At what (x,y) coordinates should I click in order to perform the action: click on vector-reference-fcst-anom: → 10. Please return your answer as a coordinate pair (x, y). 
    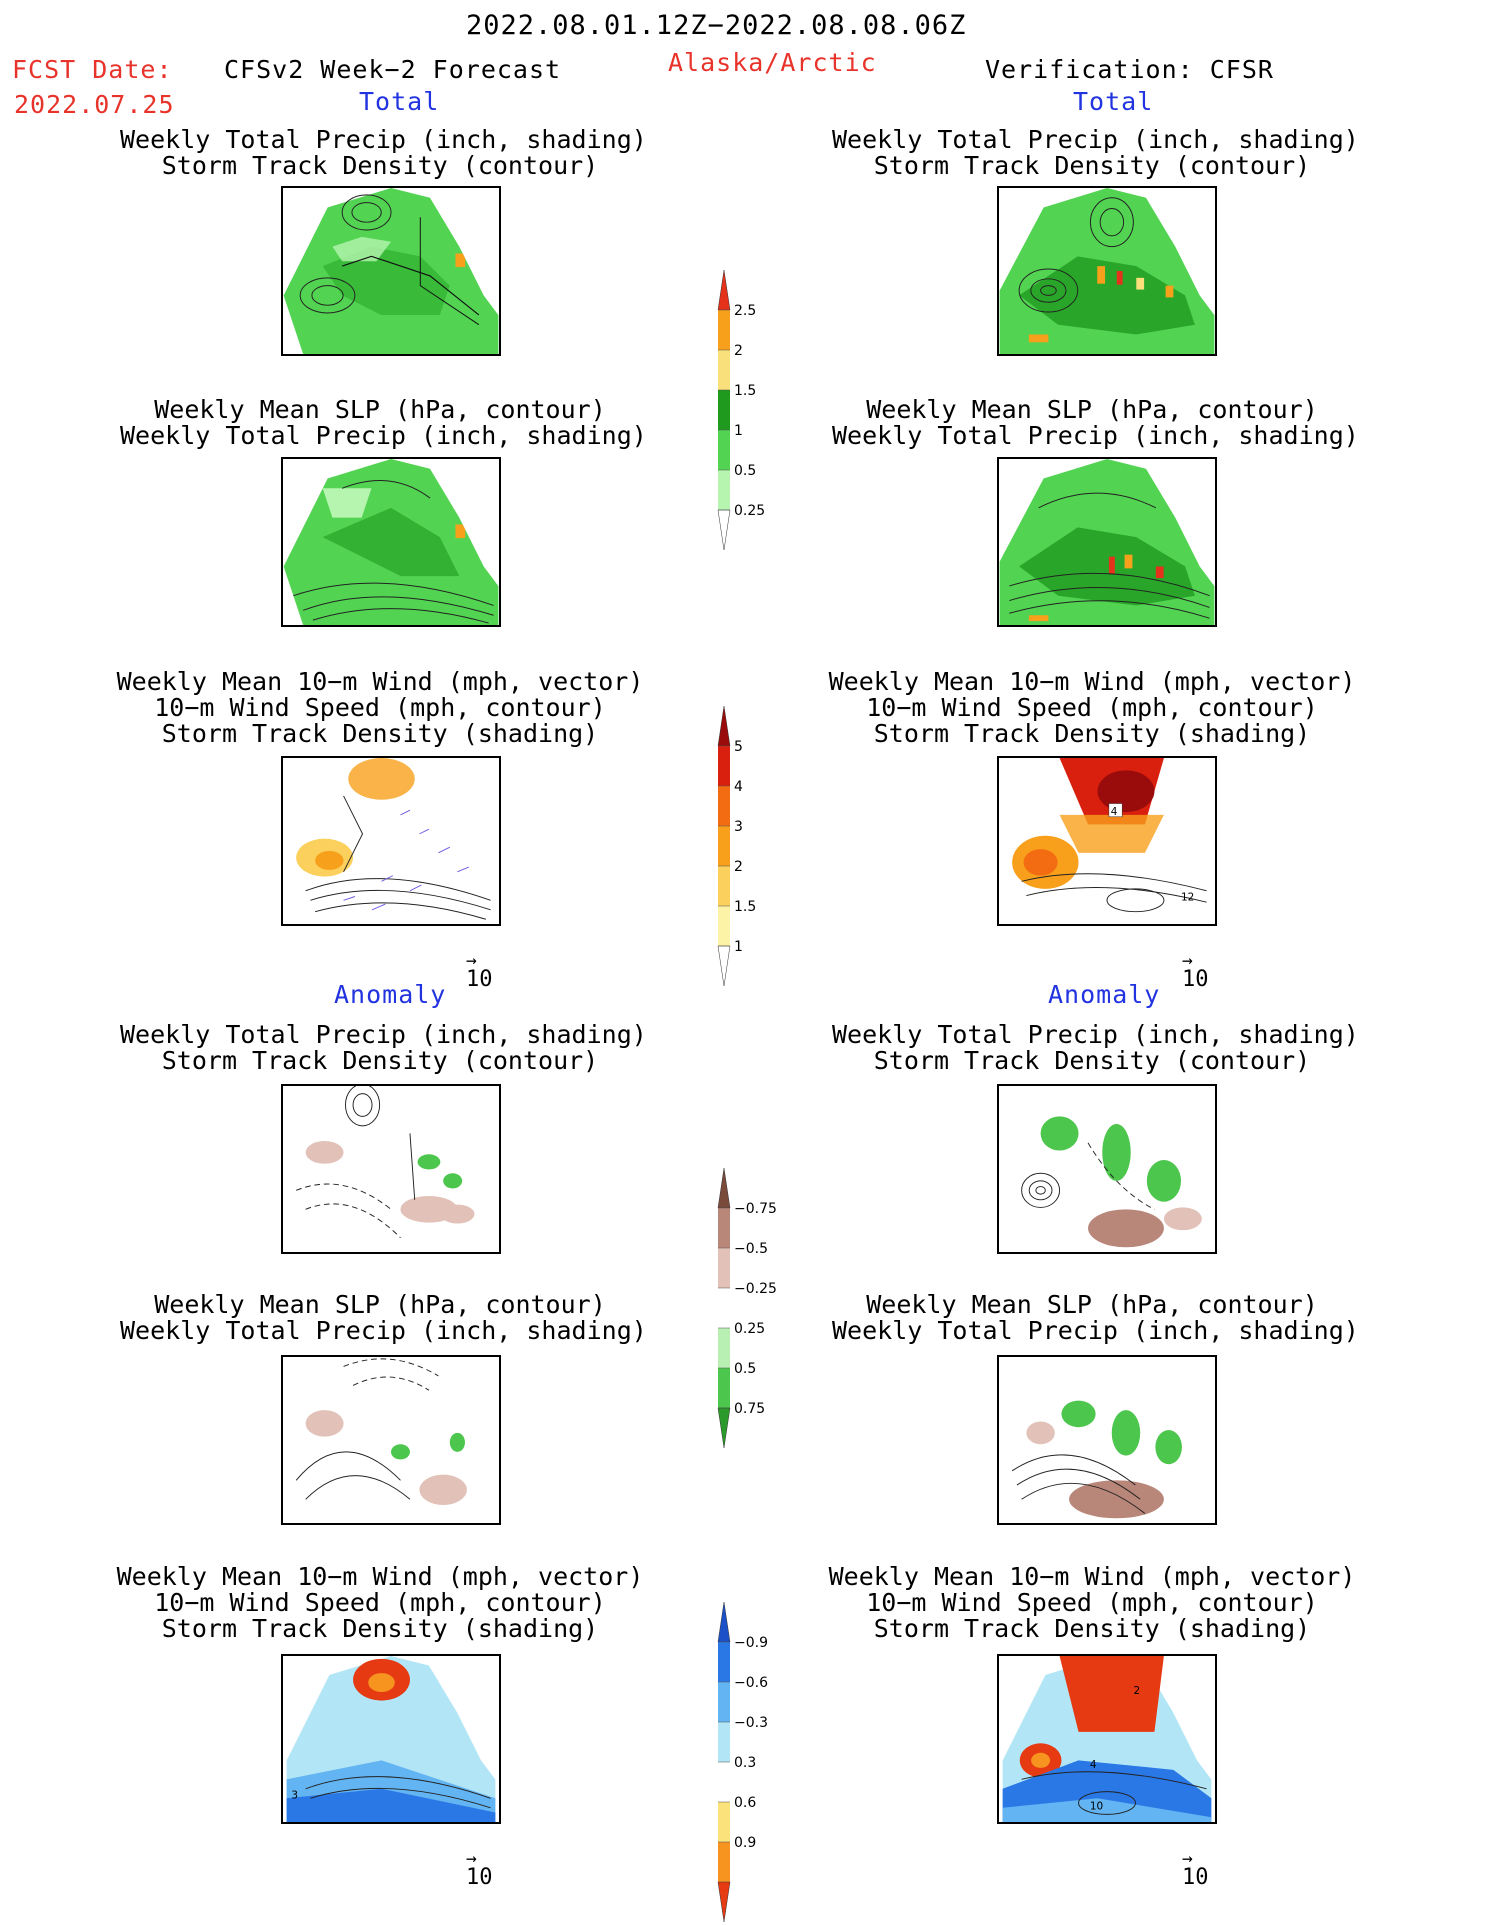
    Looking at the image, I should click on (479, 1869).